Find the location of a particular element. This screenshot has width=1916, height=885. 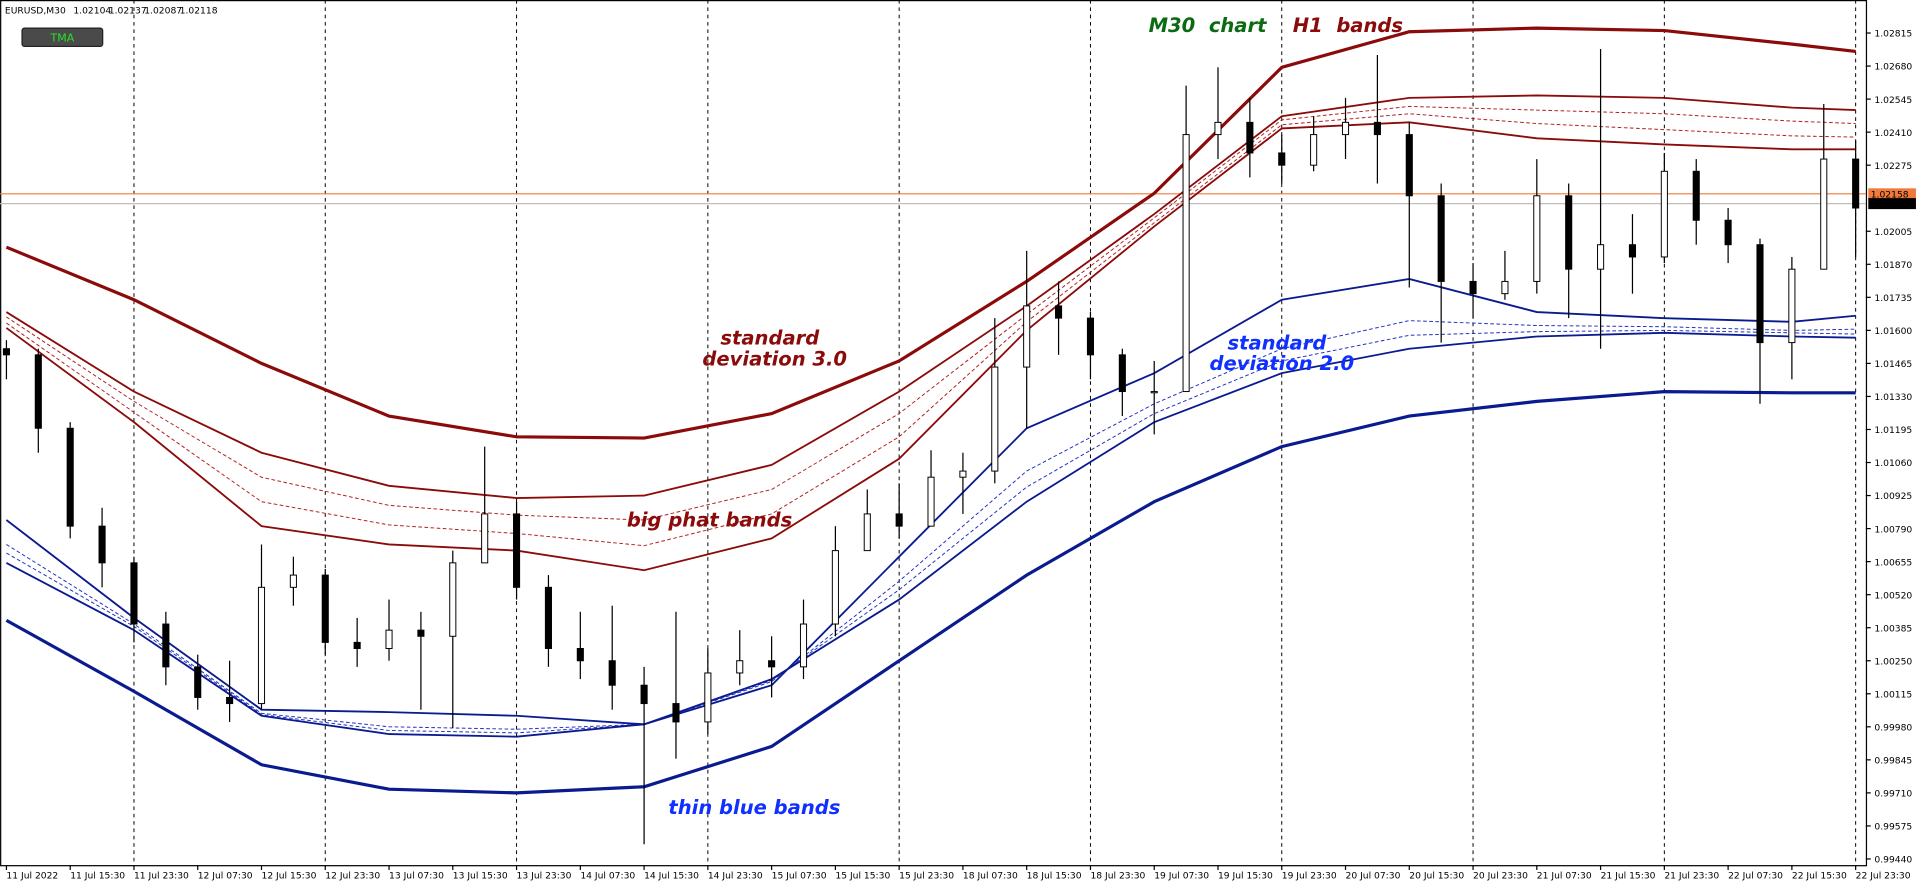

y-tick-label: 1.02680 is located at coordinates (1893, 67).